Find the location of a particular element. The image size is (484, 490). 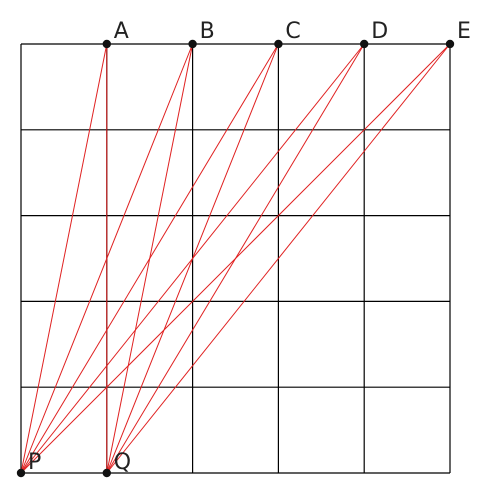

point-label-p: P is located at coordinates (34, 462).